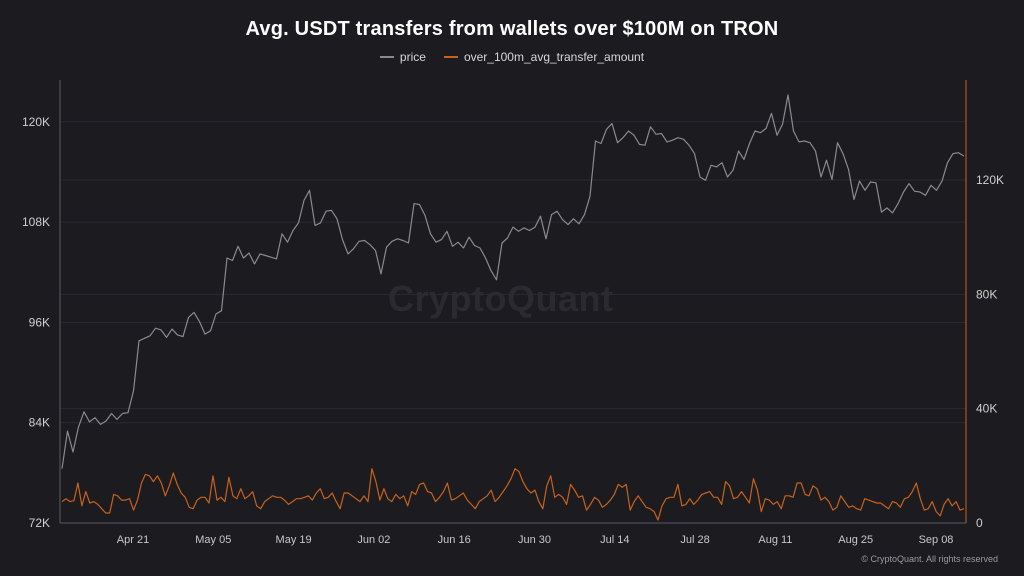  I want to click on legend-swatch-price, so click(386, 57).